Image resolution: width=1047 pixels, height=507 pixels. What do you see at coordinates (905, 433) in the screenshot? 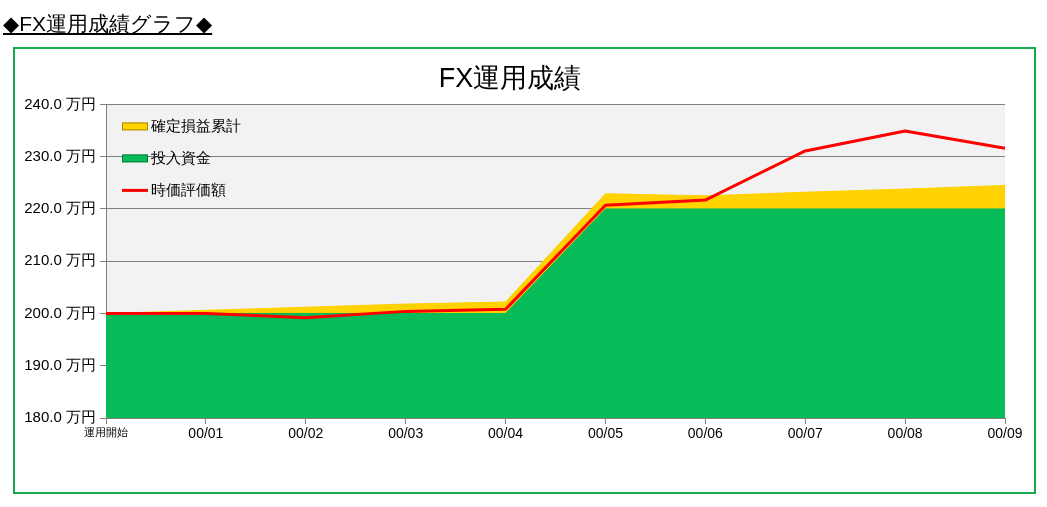
I see `x-tick-label: 00/08` at bounding box center [905, 433].